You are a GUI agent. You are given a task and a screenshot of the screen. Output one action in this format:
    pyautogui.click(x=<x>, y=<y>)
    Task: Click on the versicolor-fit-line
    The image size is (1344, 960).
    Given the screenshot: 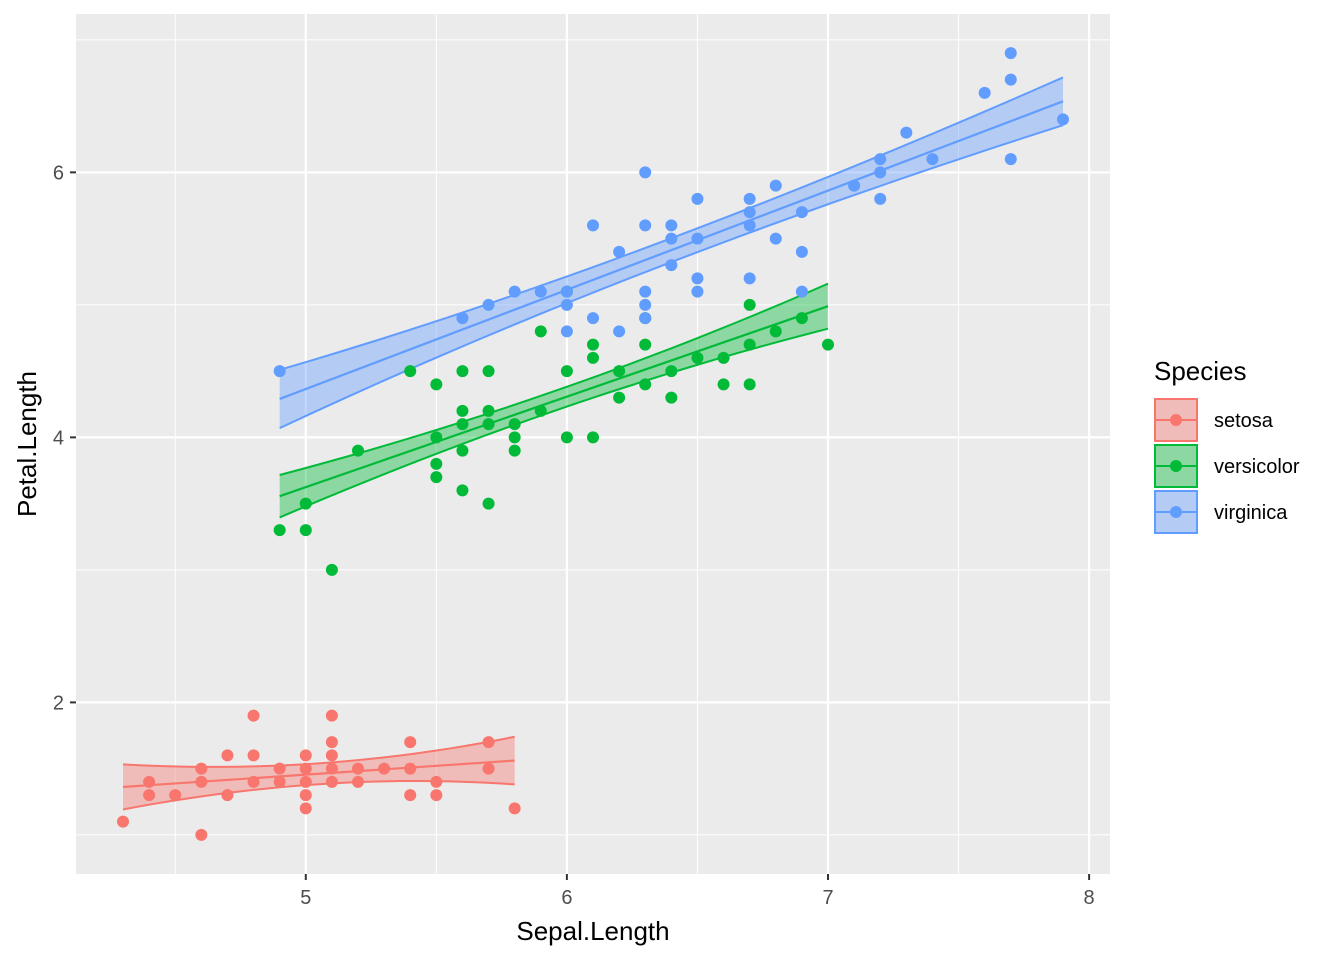 What is the action you would take?
    pyautogui.click(x=554, y=401)
    